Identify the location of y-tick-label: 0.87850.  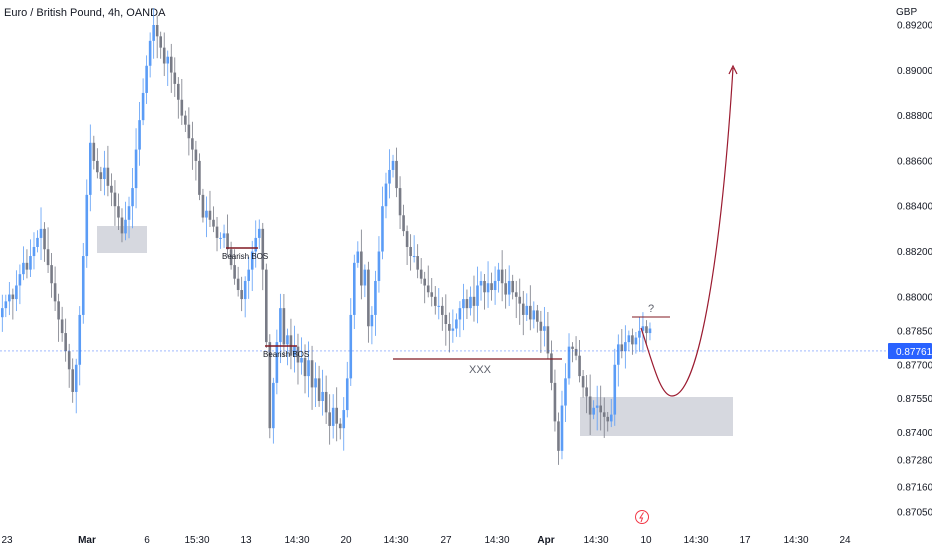
(914, 331).